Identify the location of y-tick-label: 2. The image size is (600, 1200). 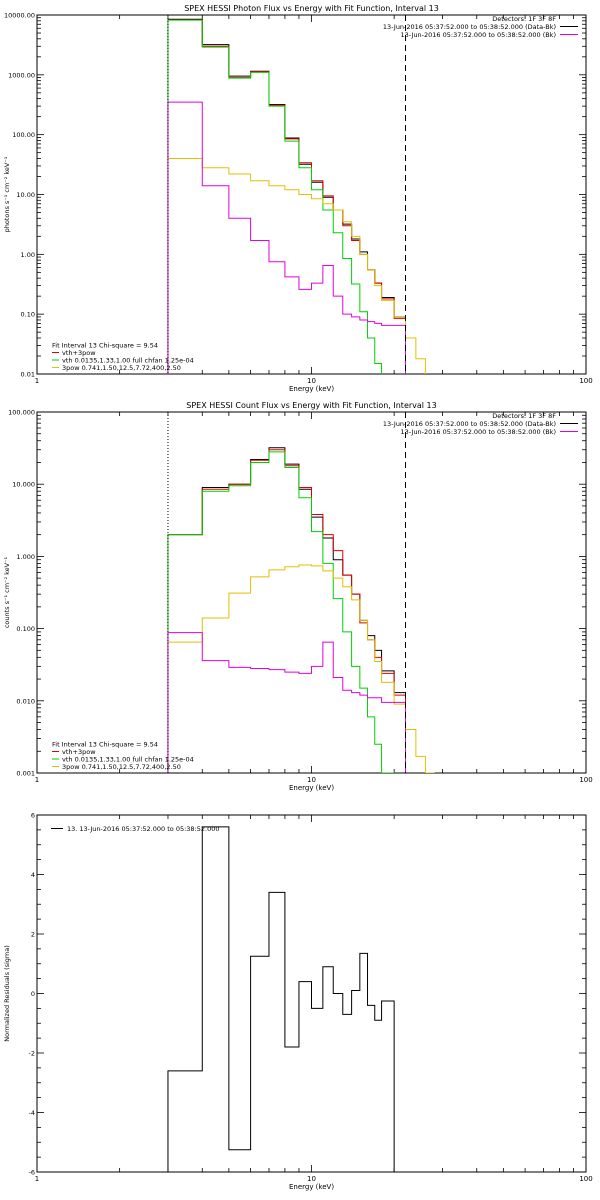
(33, 935).